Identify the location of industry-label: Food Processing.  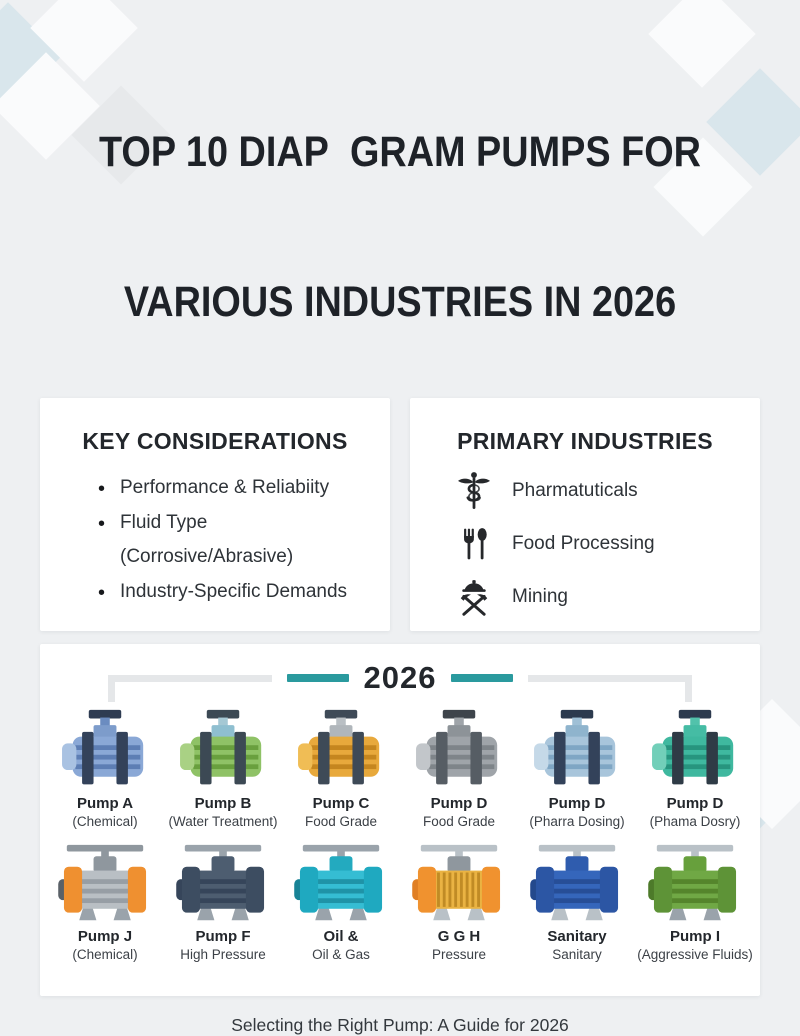
(583, 544).